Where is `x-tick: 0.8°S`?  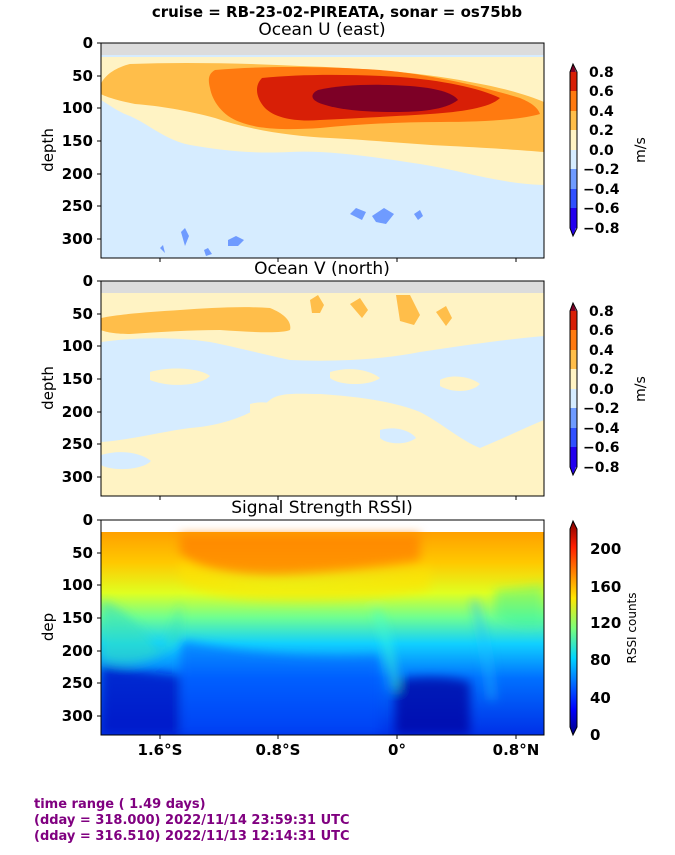
x-tick: 0.8°S is located at coordinates (278, 750).